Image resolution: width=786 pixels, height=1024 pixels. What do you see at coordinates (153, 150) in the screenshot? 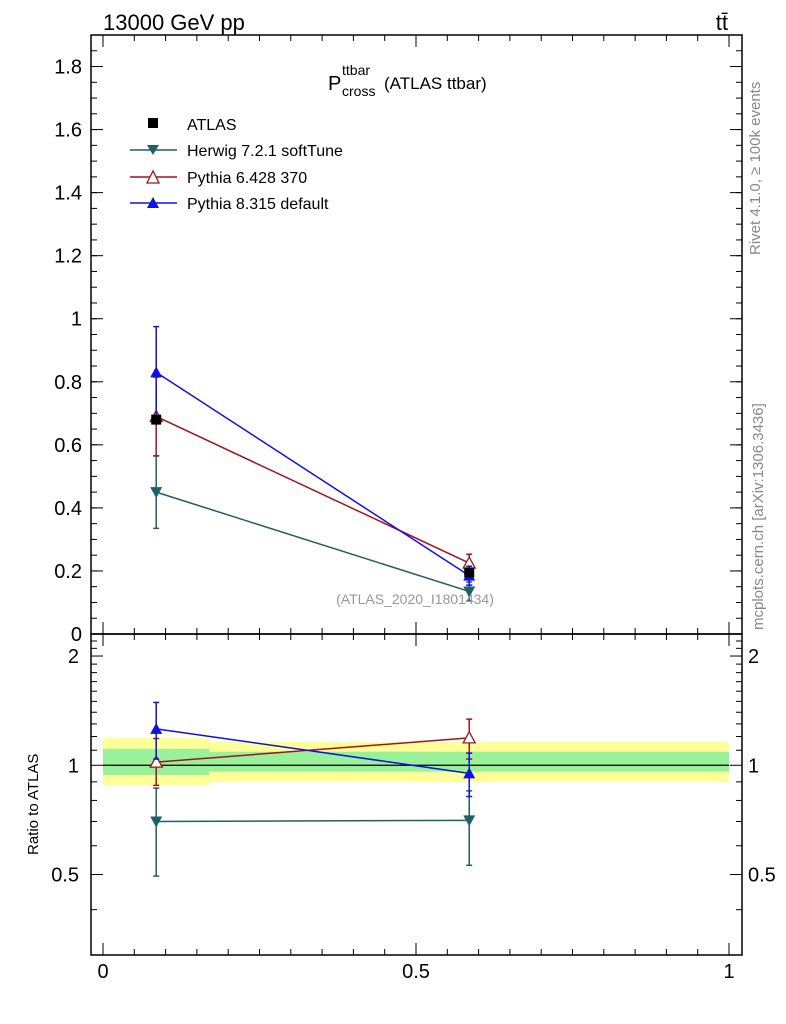
I see `legend-marker-triangle-down` at bounding box center [153, 150].